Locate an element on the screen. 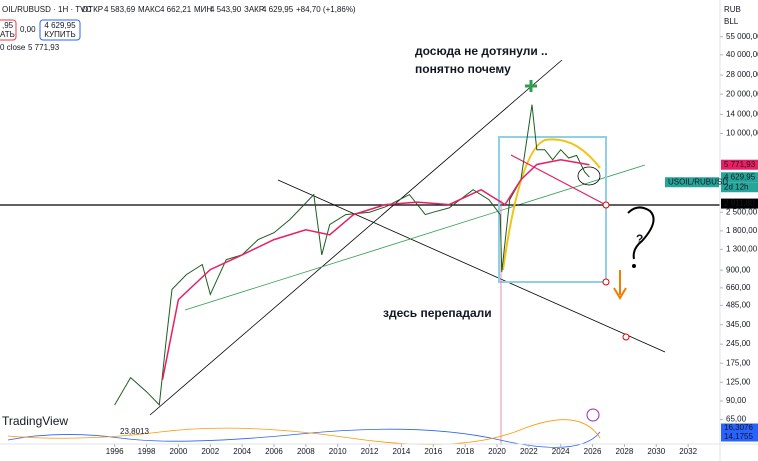 The height and width of the screenshot is (461, 758). x-tick-label: 2028 is located at coordinates (625, 451).